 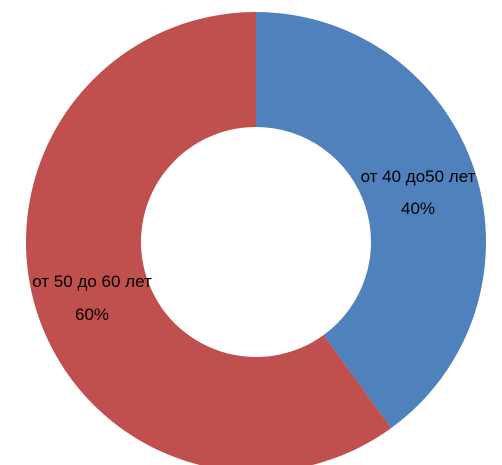 What do you see at coordinates (418, 208) in the screenshot?
I see `slice-percent-label-1: 40%` at bounding box center [418, 208].